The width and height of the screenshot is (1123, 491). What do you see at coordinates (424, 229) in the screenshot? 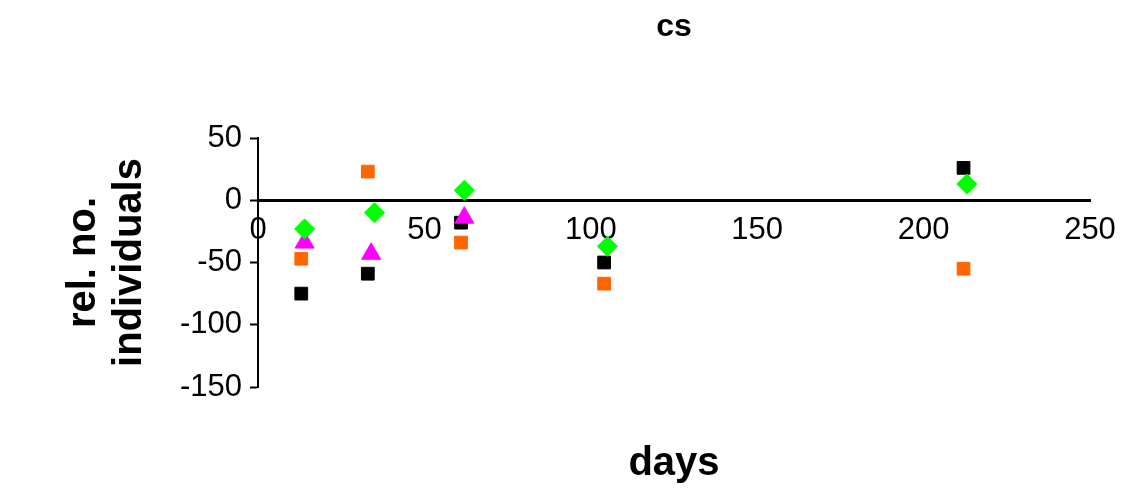
I see `x-tick-label: 50` at bounding box center [424, 229].